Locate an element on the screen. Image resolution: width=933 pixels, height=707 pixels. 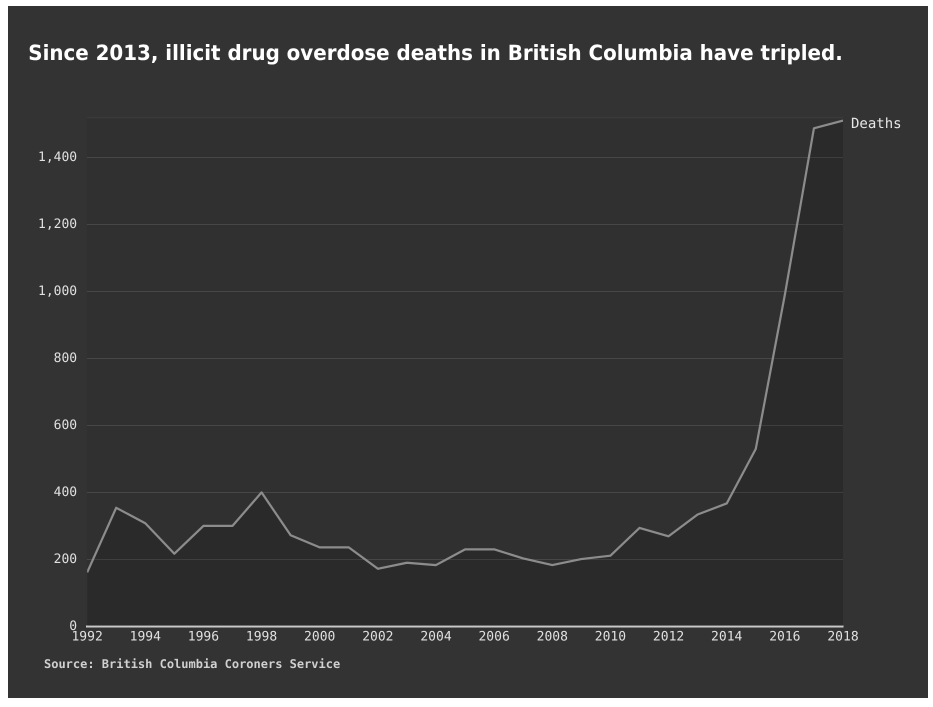
x-tick-label: 2008 is located at coordinates (552, 637).